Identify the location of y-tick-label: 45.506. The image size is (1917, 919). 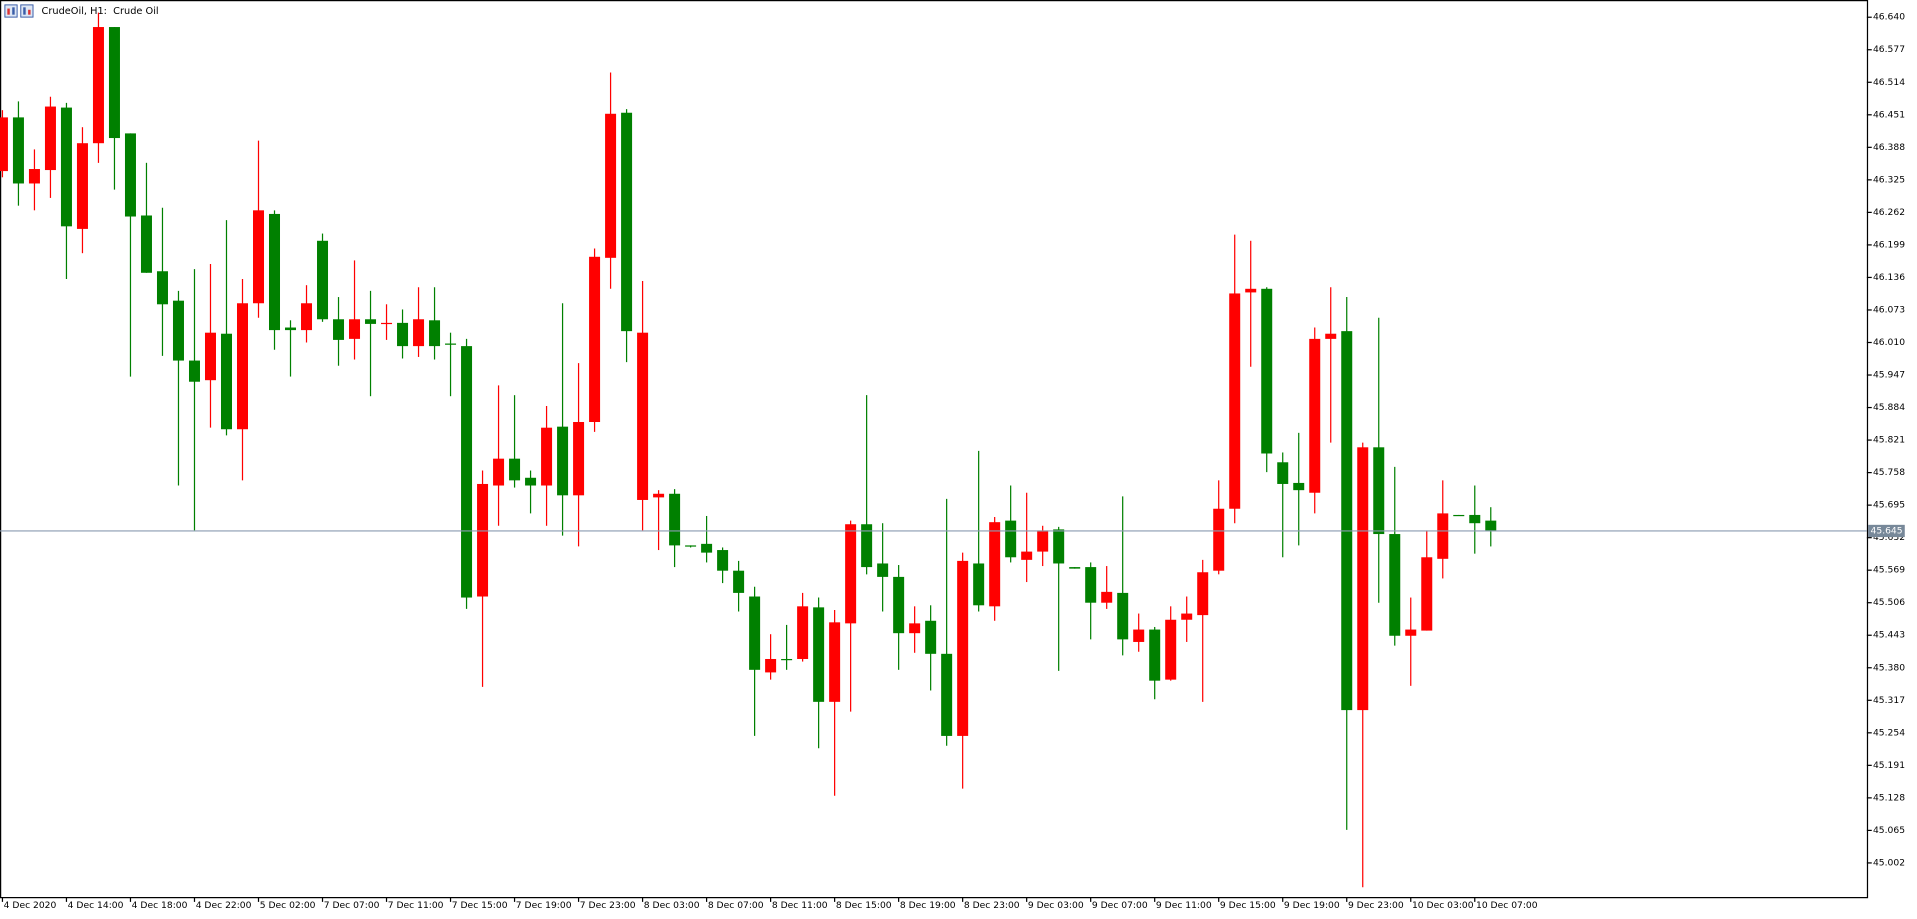
(1889, 602).